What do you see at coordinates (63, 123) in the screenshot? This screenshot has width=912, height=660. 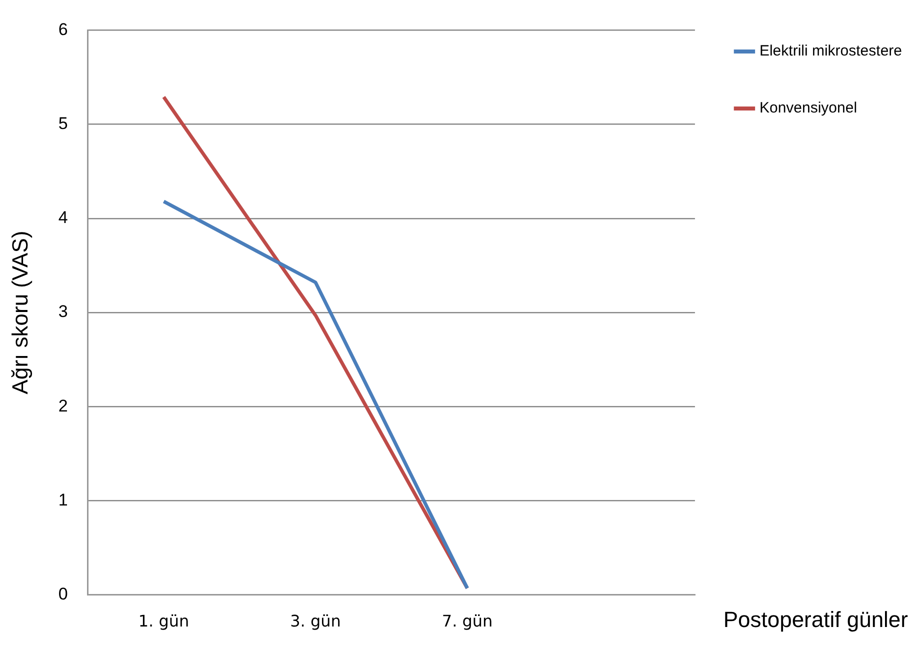 I see `y-tick-label: 5` at bounding box center [63, 123].